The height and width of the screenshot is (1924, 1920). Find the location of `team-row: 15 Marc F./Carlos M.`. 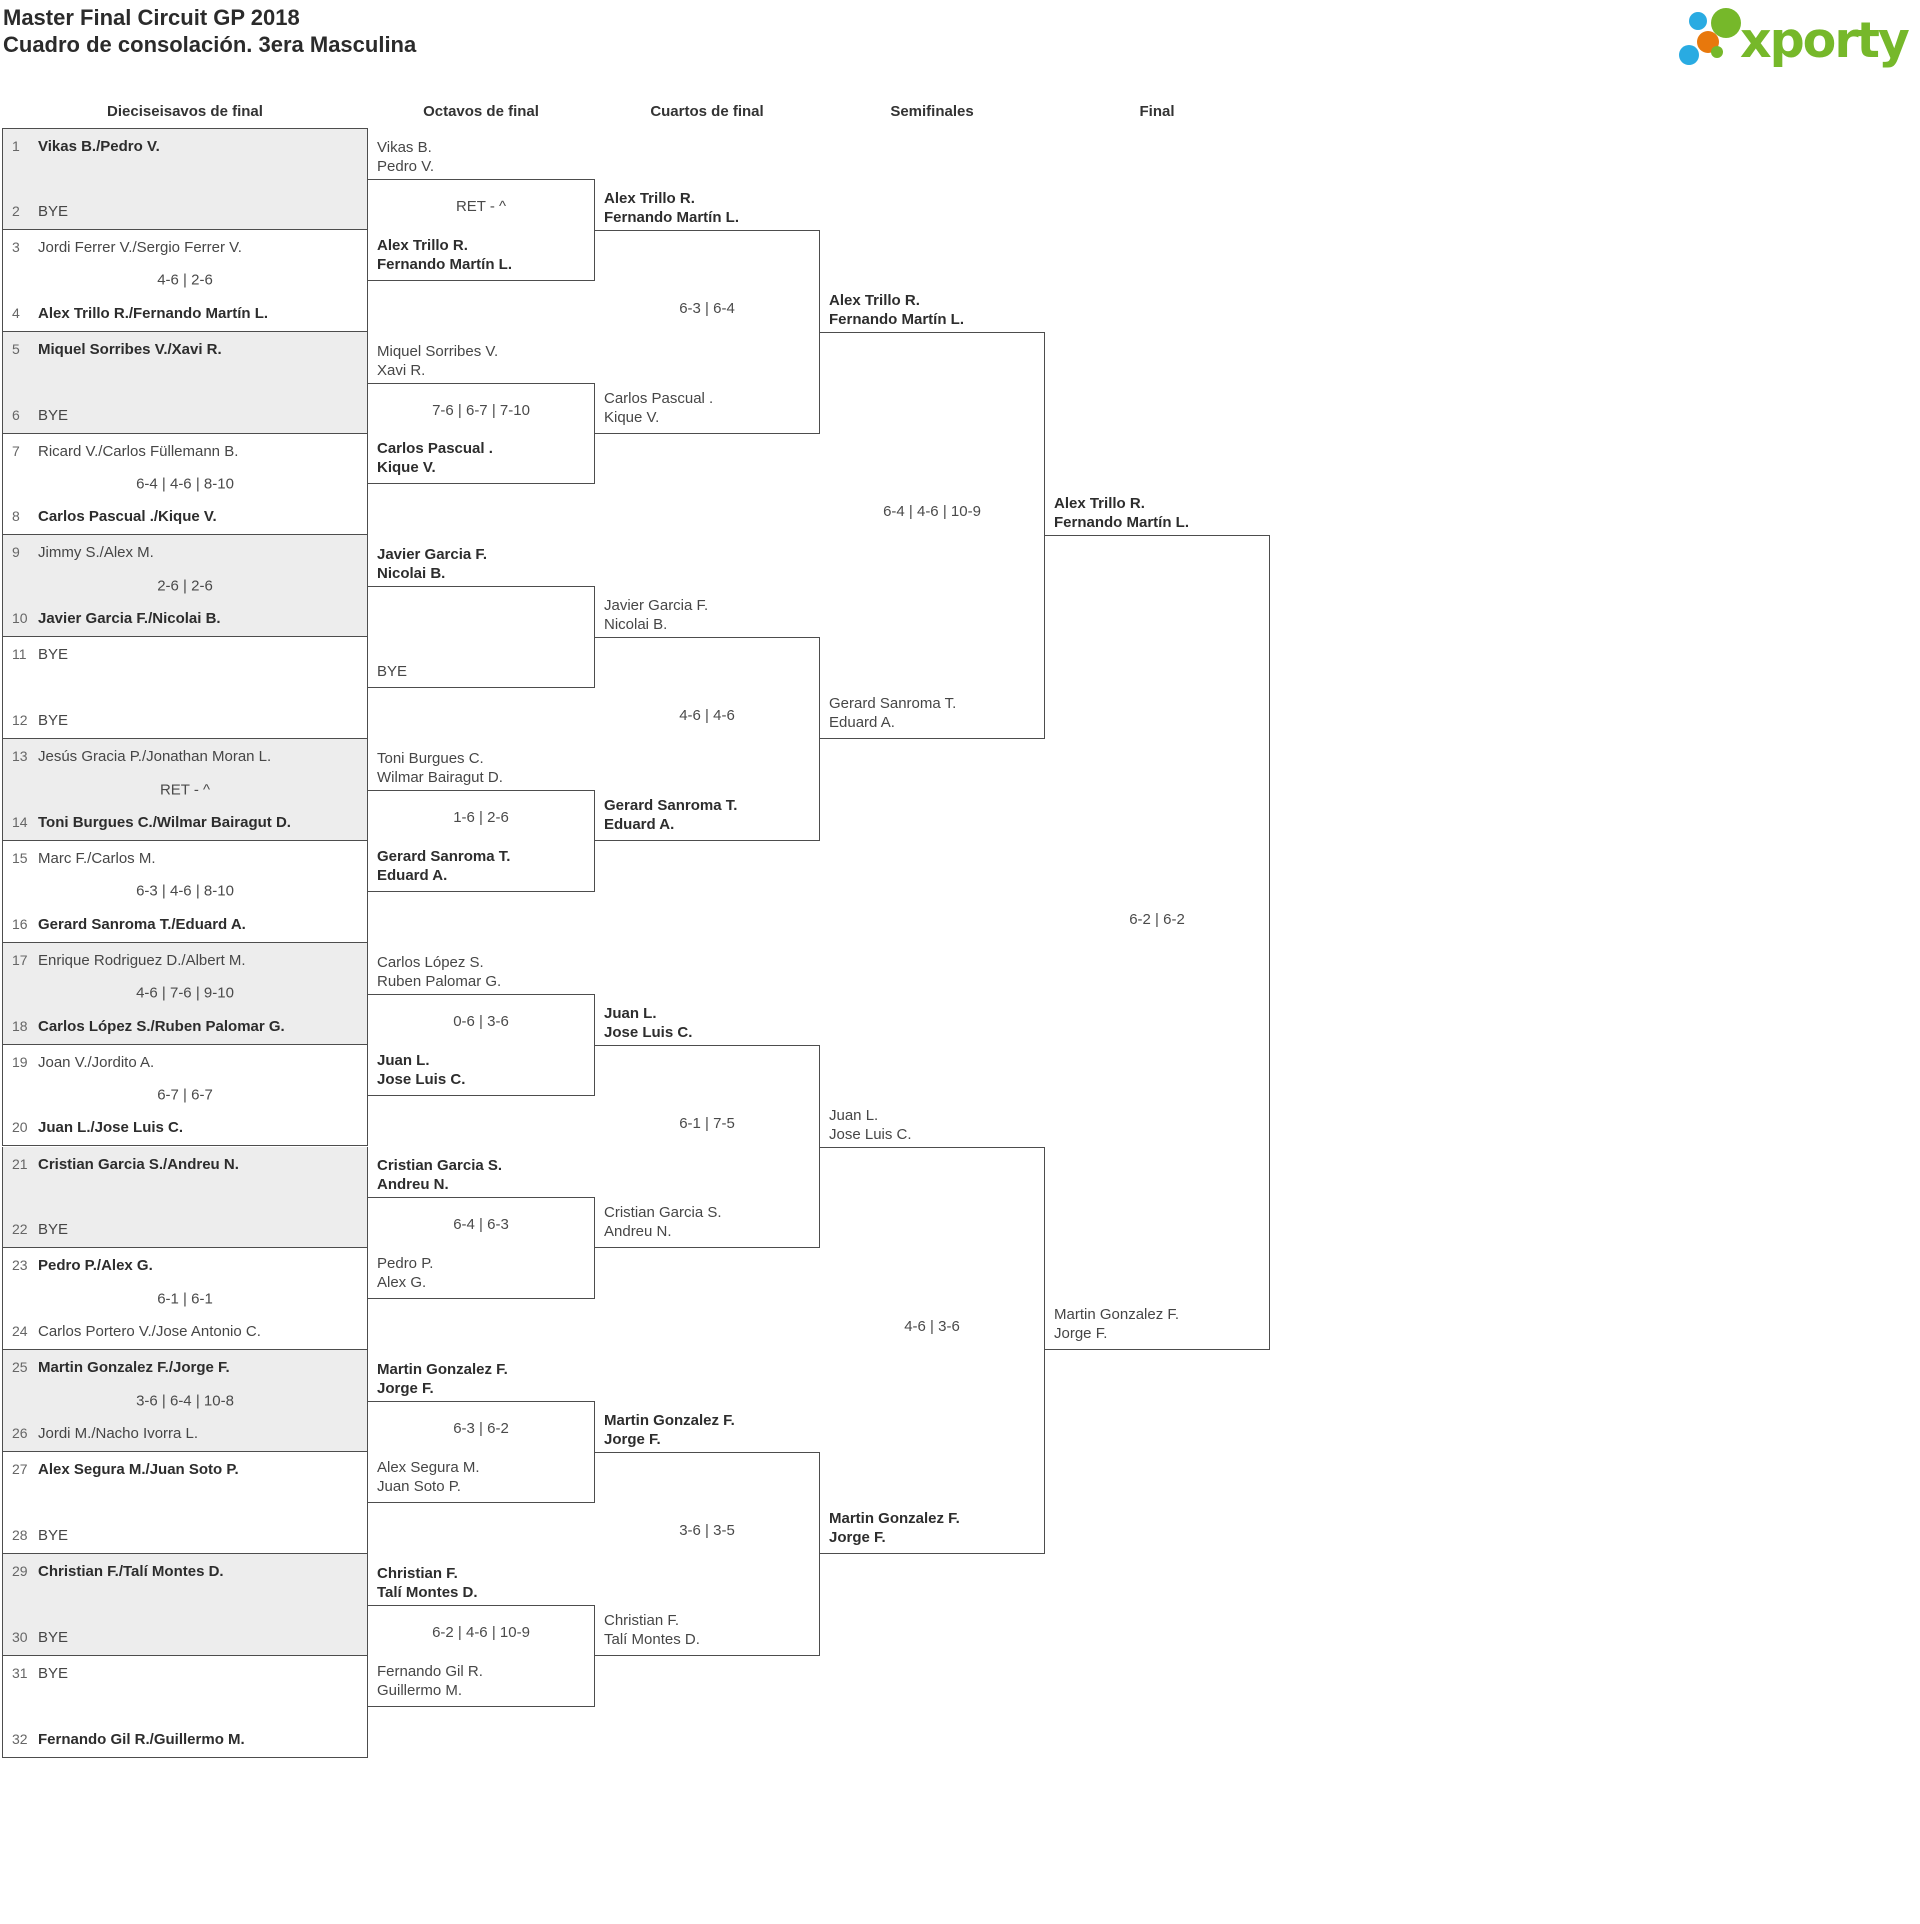

team-row: 15 Marc F./Carlos M. is located at coordinates (186, 858).